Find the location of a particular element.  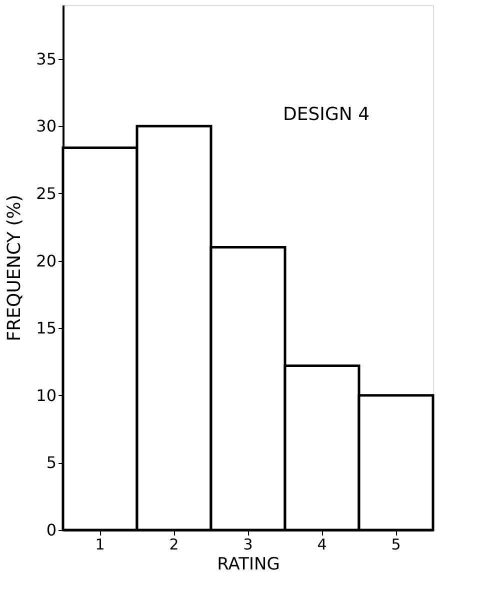

x-tick-label: 3 is located at coordinates (248, 545).